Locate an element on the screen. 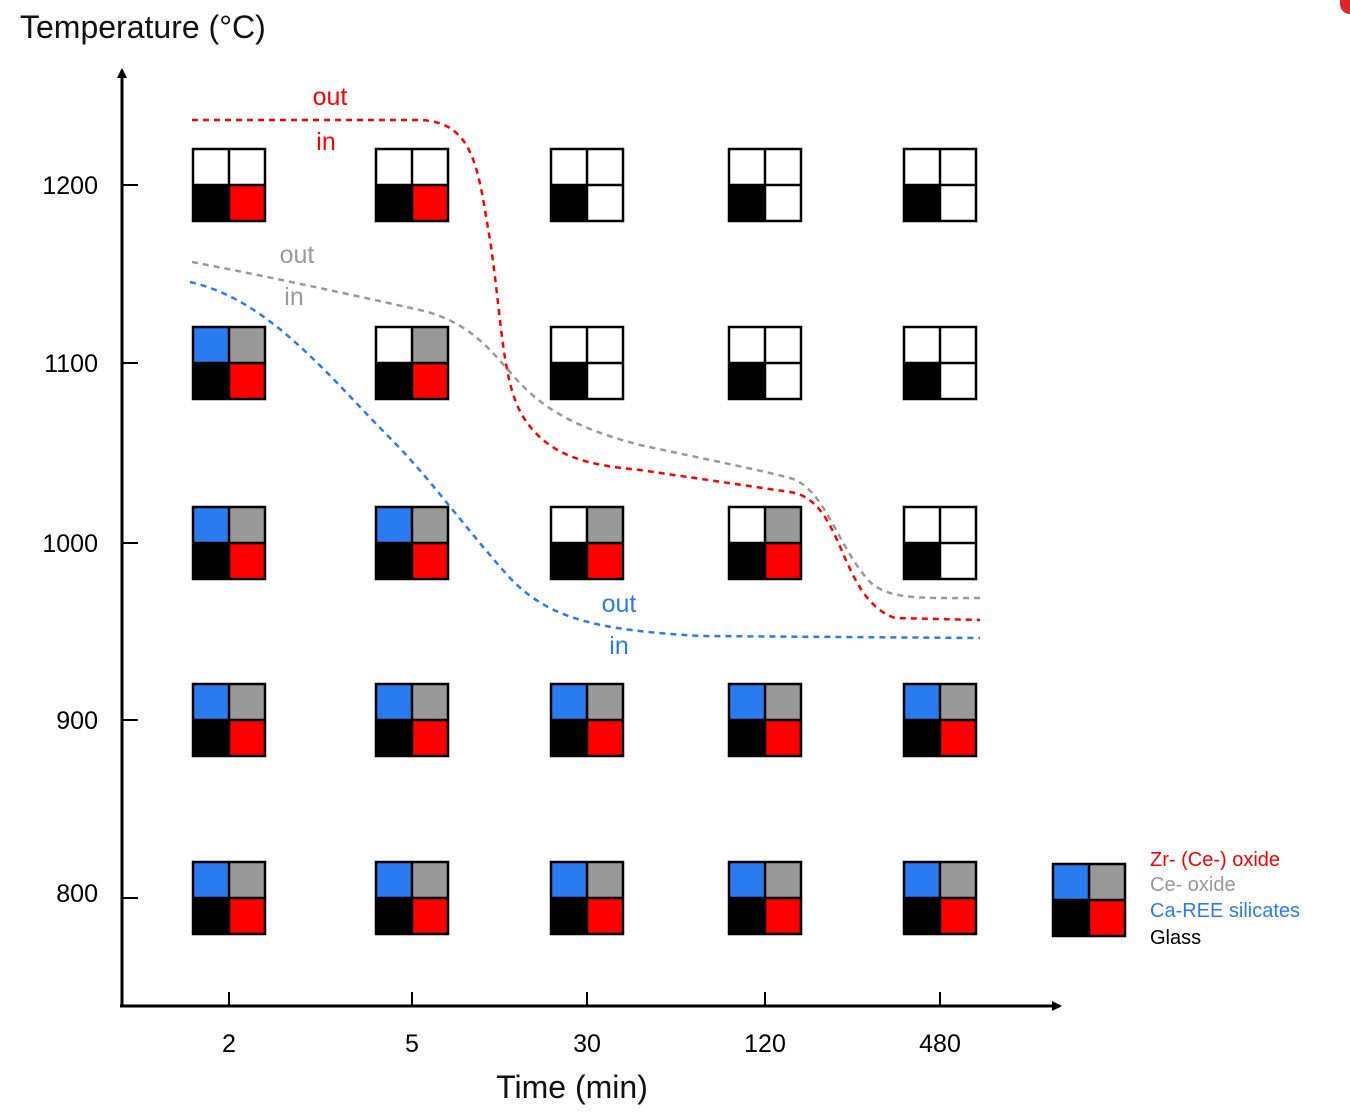 This screenshot has height=1112, width=1350. legend-item-ce-oxide: Ce- oxide is located at coordinates (1193, 885).